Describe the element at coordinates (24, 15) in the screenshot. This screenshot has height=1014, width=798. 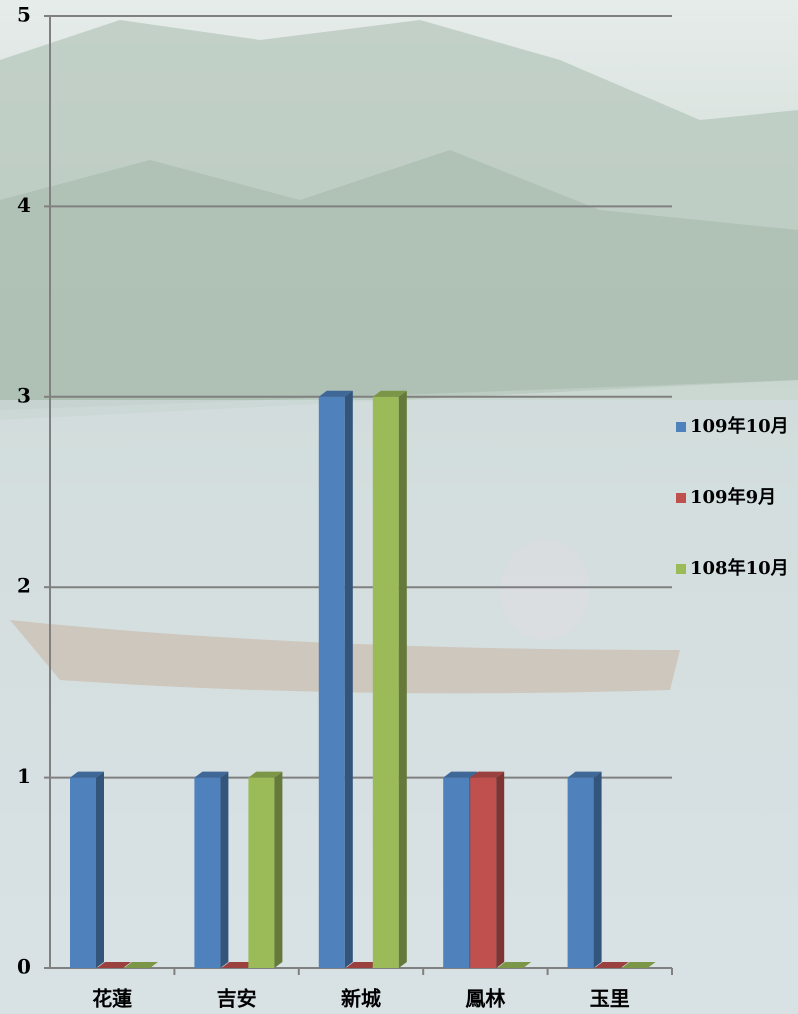
I see `y-tick-label: 5` at that location.